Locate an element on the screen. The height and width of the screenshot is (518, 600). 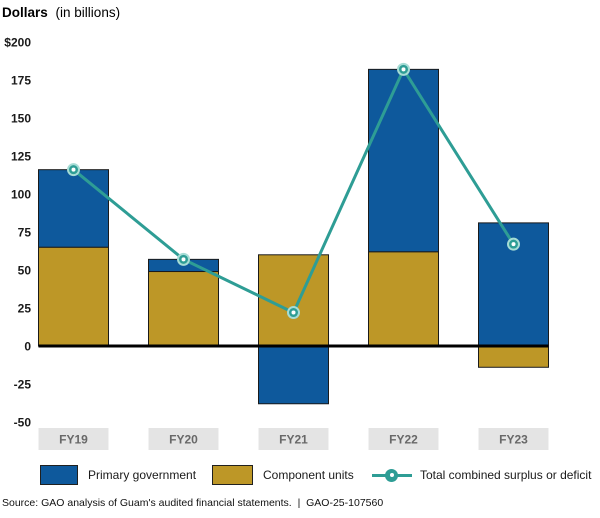
bar-segment-fy19-component-units is located at coordinates (73, 296).